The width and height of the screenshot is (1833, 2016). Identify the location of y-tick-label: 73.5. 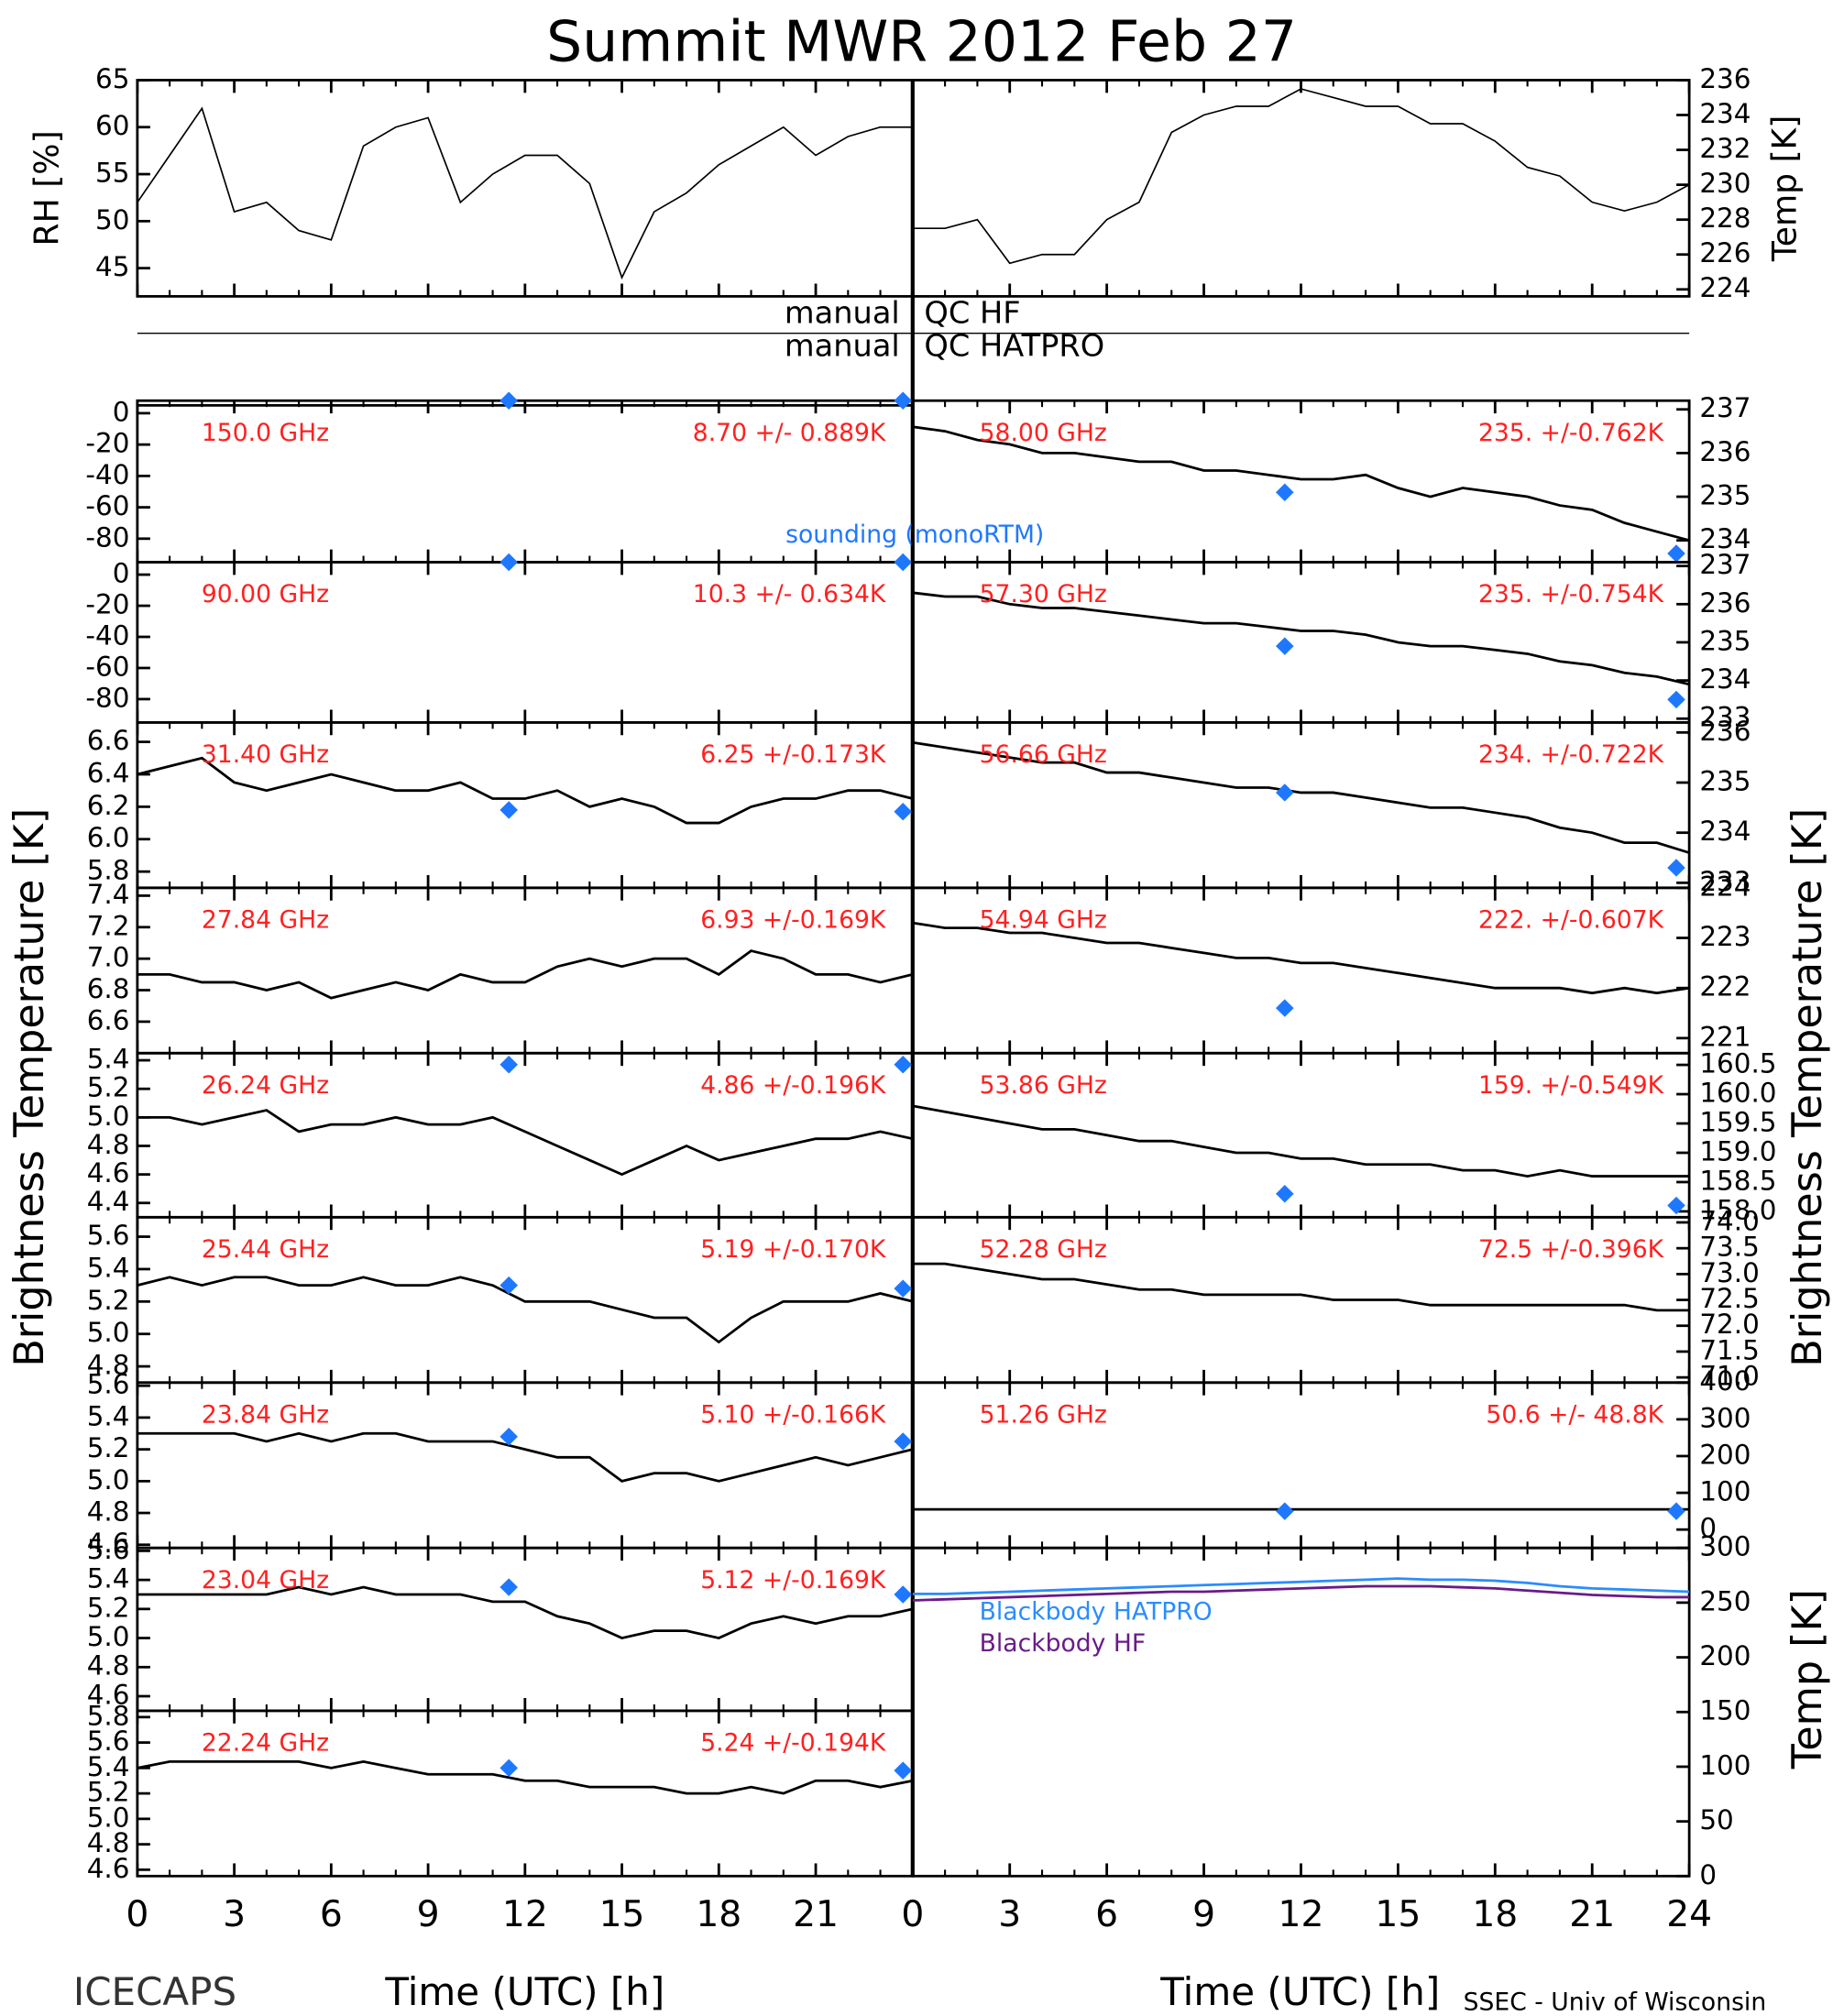
(1729, 1247).